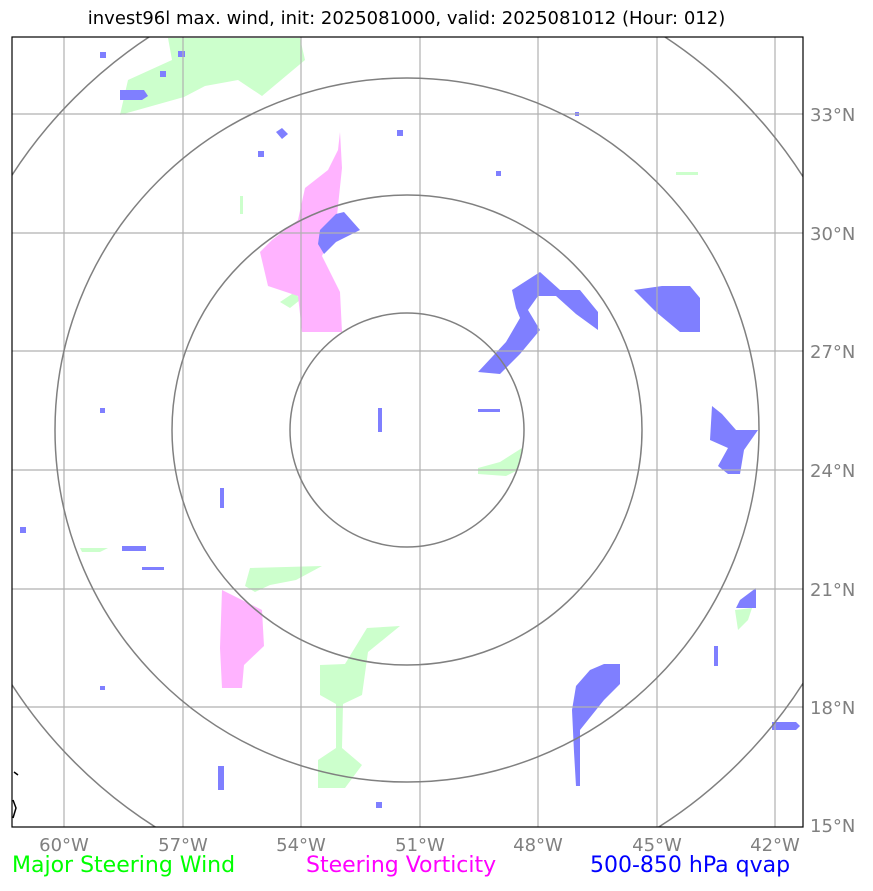 Image resolution: width=873 pixels, height=891 pixels. What do you see at coordinates (775, 845) in the screenshot?
I see `lon-tick-42w: 42°W` at bounding box center [775, 845].